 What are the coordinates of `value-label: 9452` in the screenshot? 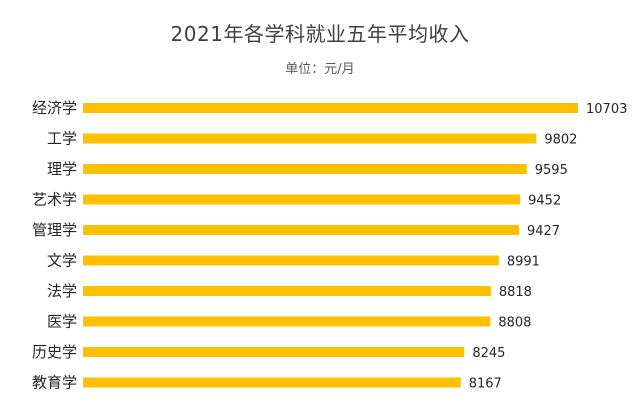 It's located at (544, 201).